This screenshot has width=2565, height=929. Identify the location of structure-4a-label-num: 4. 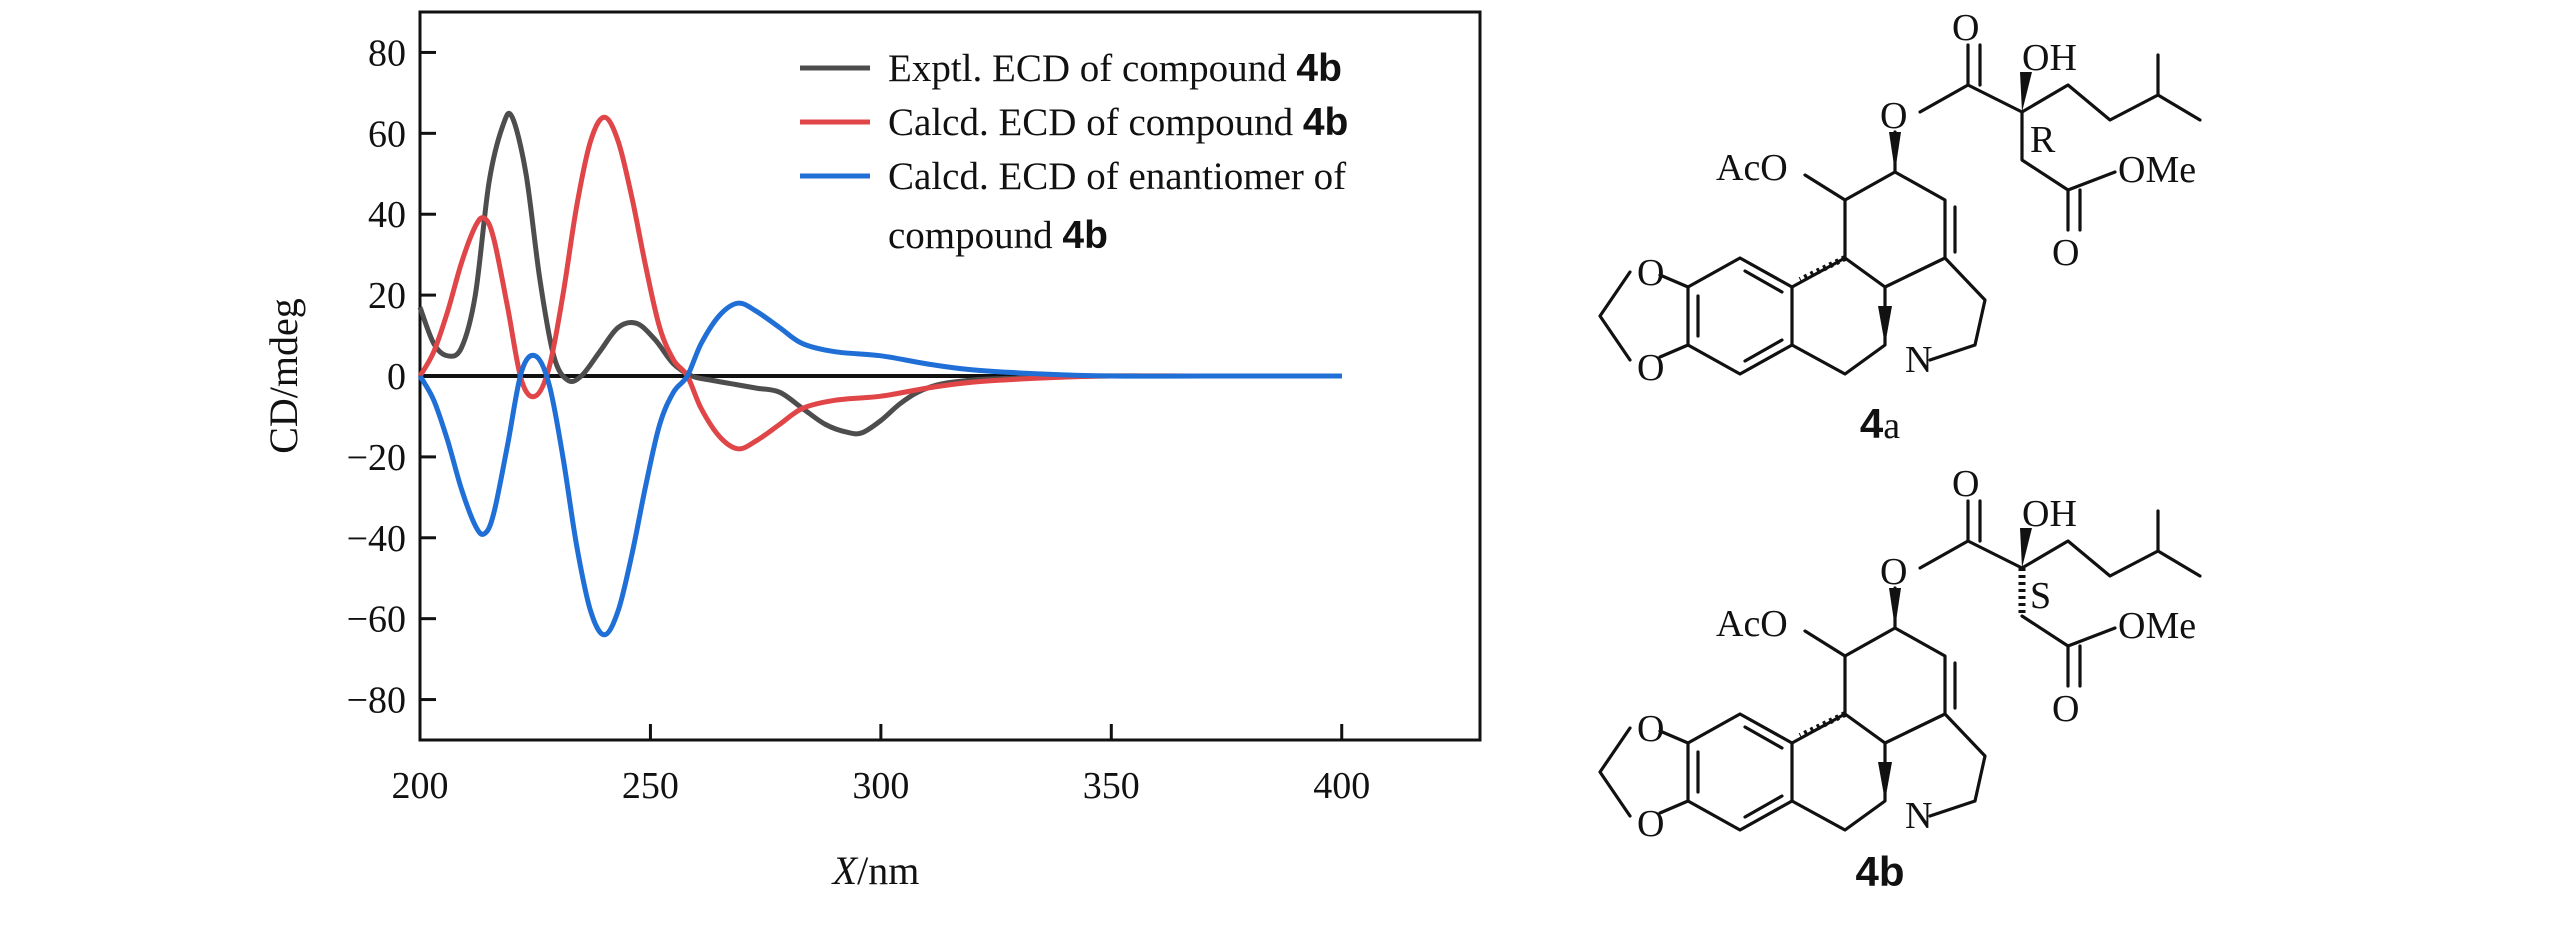
(1872, 423).